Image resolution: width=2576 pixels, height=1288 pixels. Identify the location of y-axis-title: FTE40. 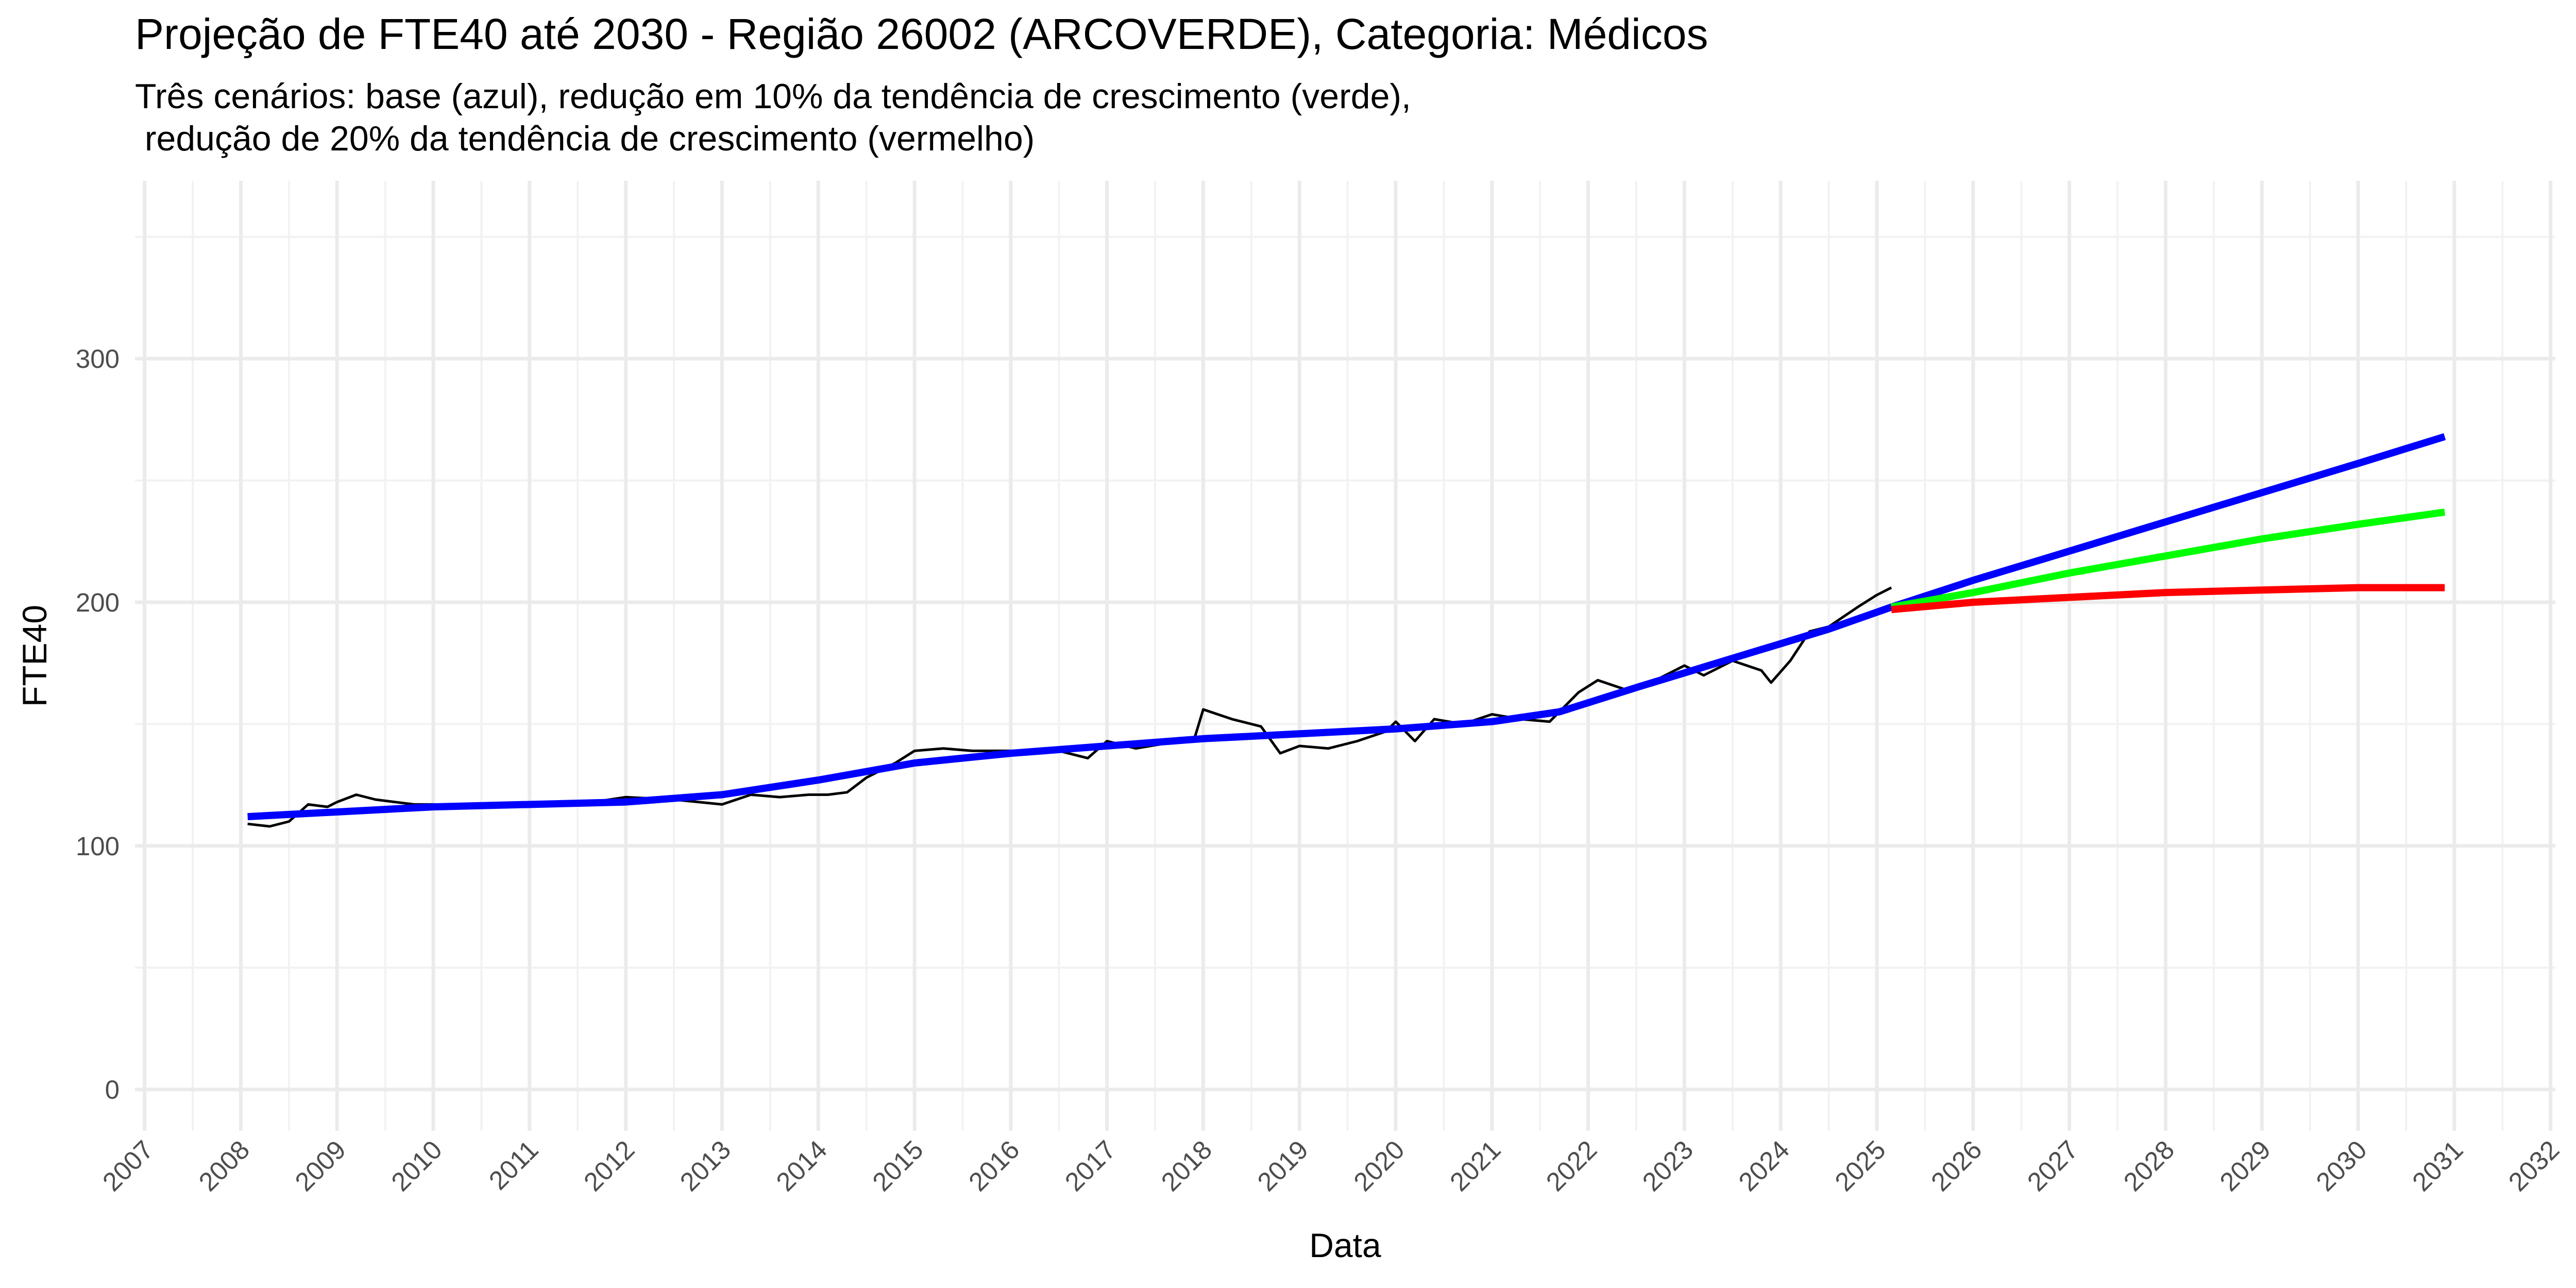
(35, 656).